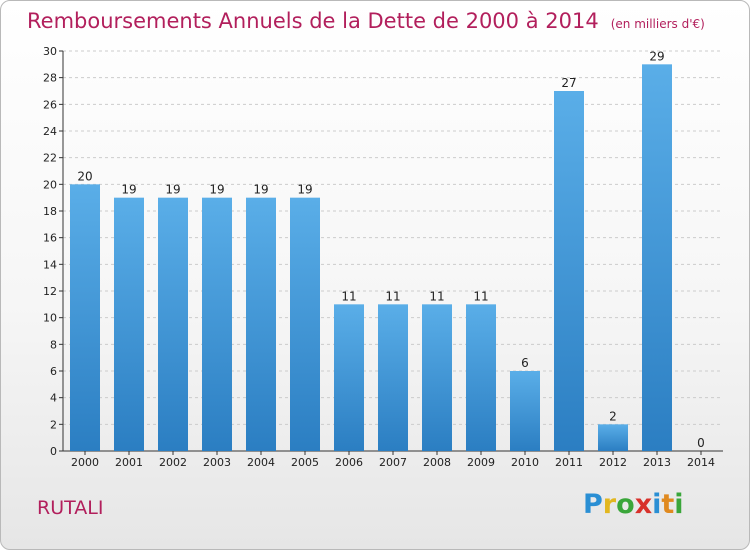  Describe the element at coordinates (609, 504) in the screenshot. I see `logo-letter: r` at that location.